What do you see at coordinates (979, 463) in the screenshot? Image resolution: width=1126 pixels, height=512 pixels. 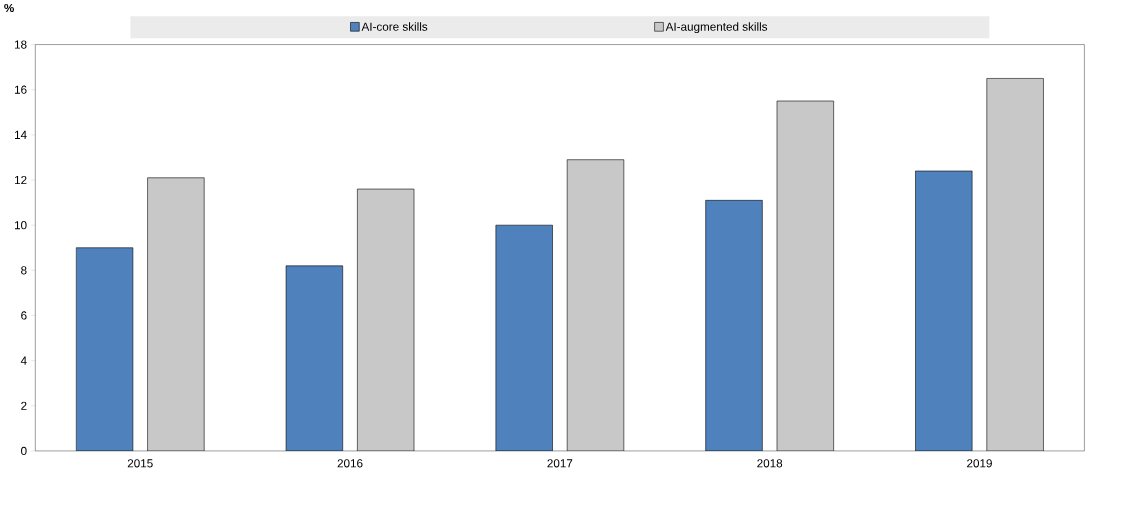 I see `x-tick-label: 2019` at bounding box center [979, 463].